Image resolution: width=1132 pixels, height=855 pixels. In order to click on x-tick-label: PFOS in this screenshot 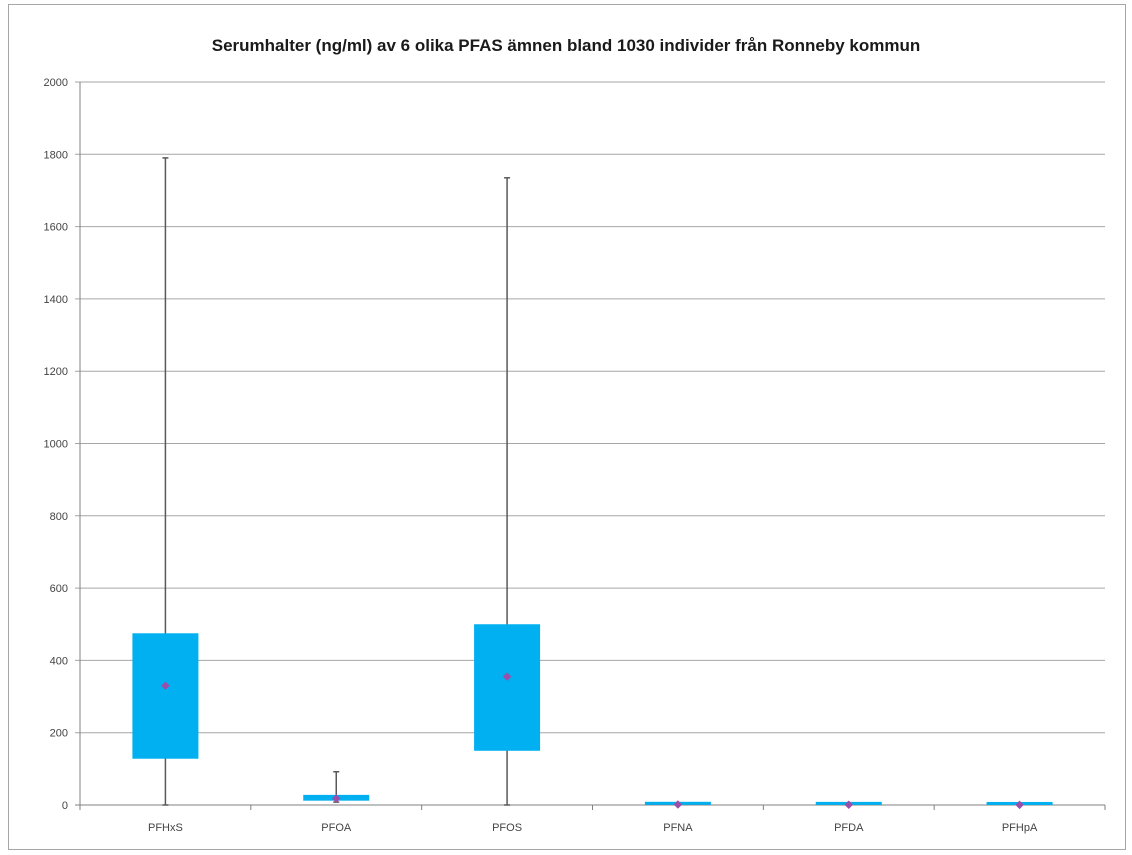, I will do `click(507, 828)`.